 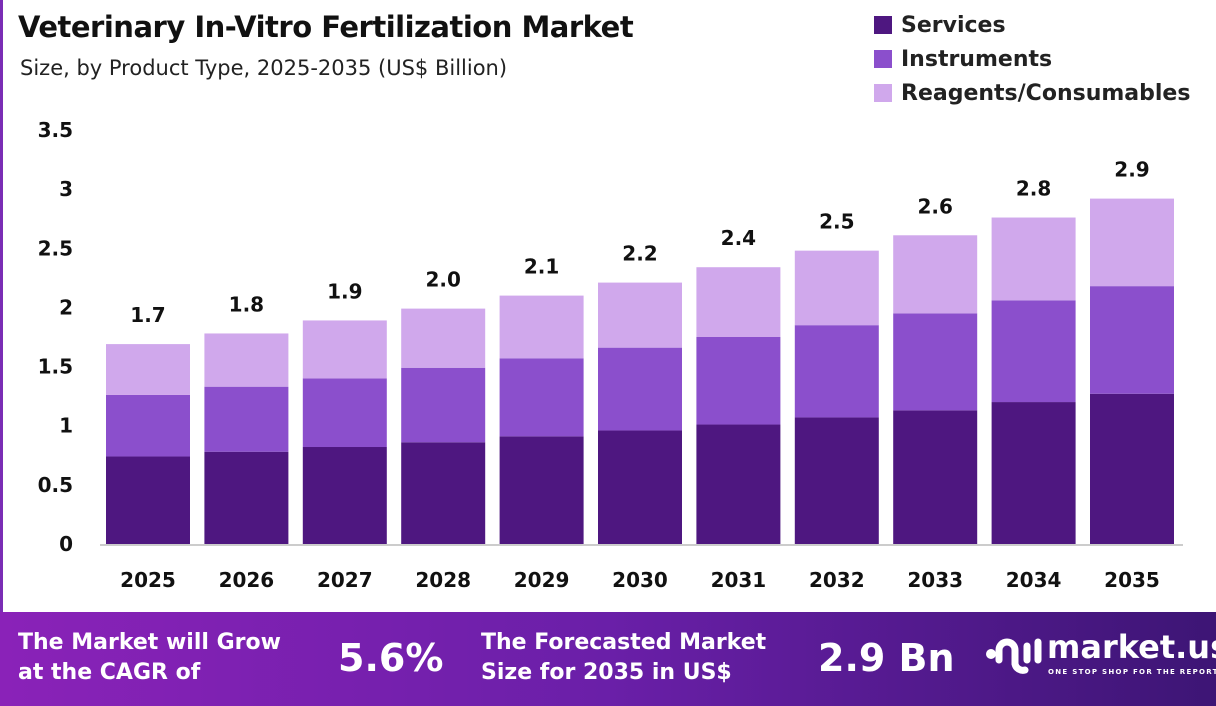 I want to click on bar-segment-instruments-2027, so click(x=344, y=413).